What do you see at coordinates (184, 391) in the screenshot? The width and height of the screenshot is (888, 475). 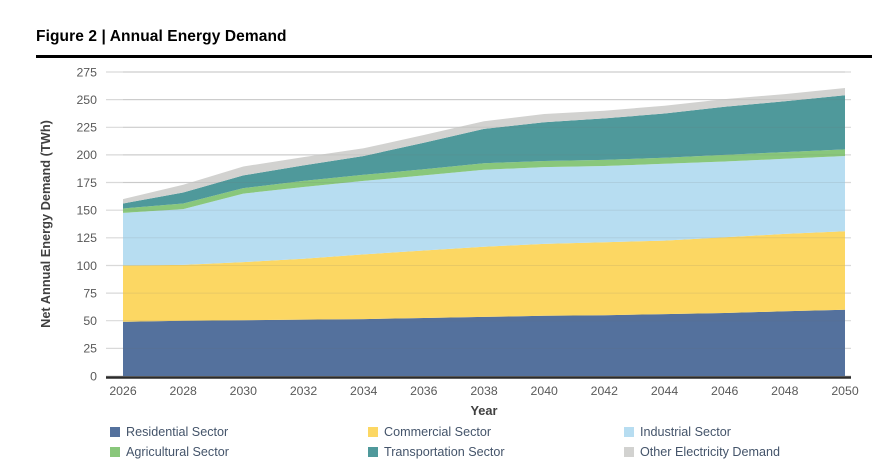 I see `x-tick-label: 2028` at bounding box center [184, 391].